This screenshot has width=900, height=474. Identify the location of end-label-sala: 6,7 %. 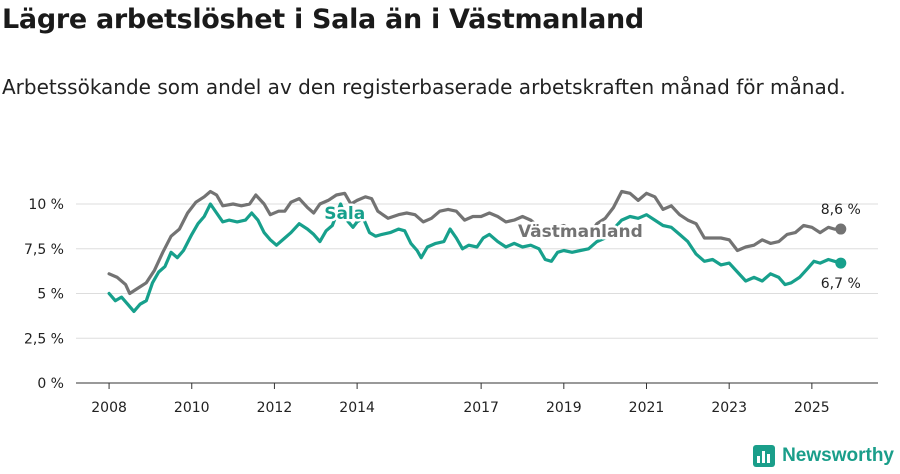
(841, 284).